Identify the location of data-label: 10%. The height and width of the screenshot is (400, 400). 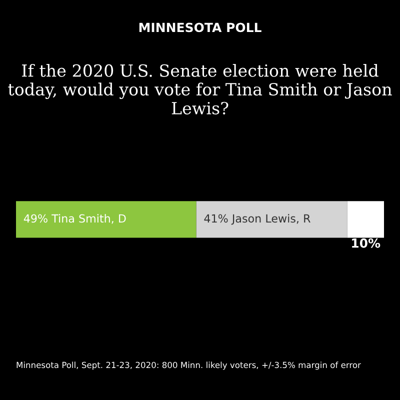
(366, 243).